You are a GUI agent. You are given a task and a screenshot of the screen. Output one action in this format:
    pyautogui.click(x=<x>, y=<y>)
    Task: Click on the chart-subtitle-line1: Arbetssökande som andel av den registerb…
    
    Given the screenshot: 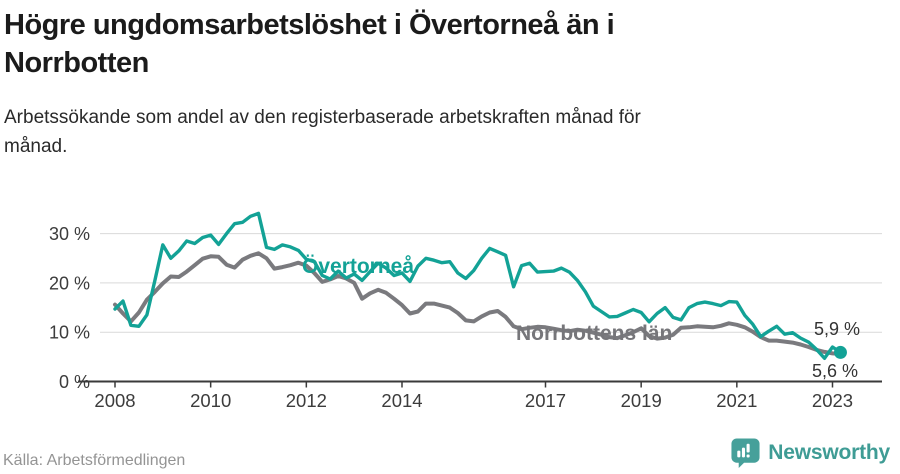 What is the action you would take?
    pyautogui.click(x=322, y=117)
    